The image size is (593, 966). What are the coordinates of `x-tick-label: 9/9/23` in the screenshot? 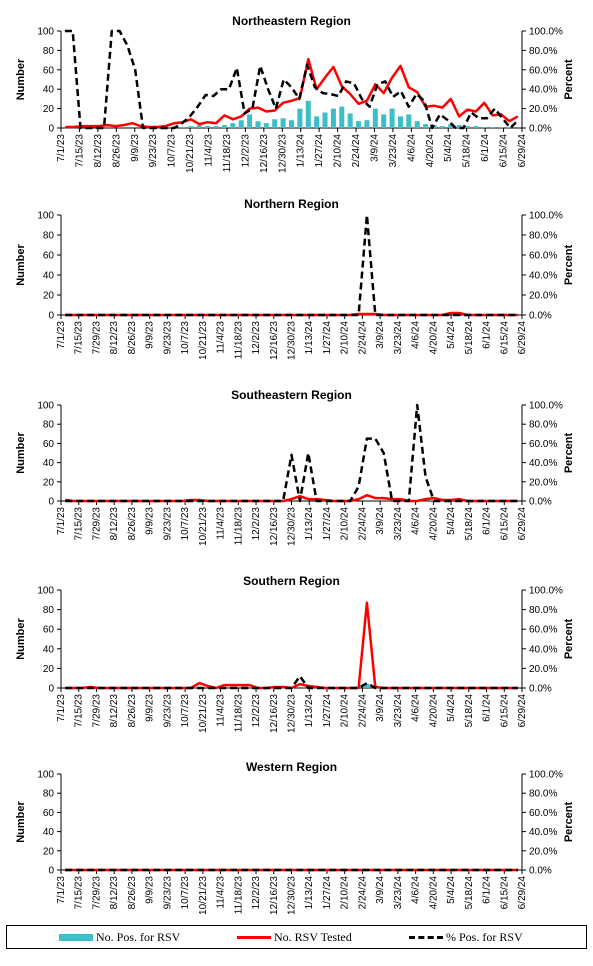 It's located at (150, 890).